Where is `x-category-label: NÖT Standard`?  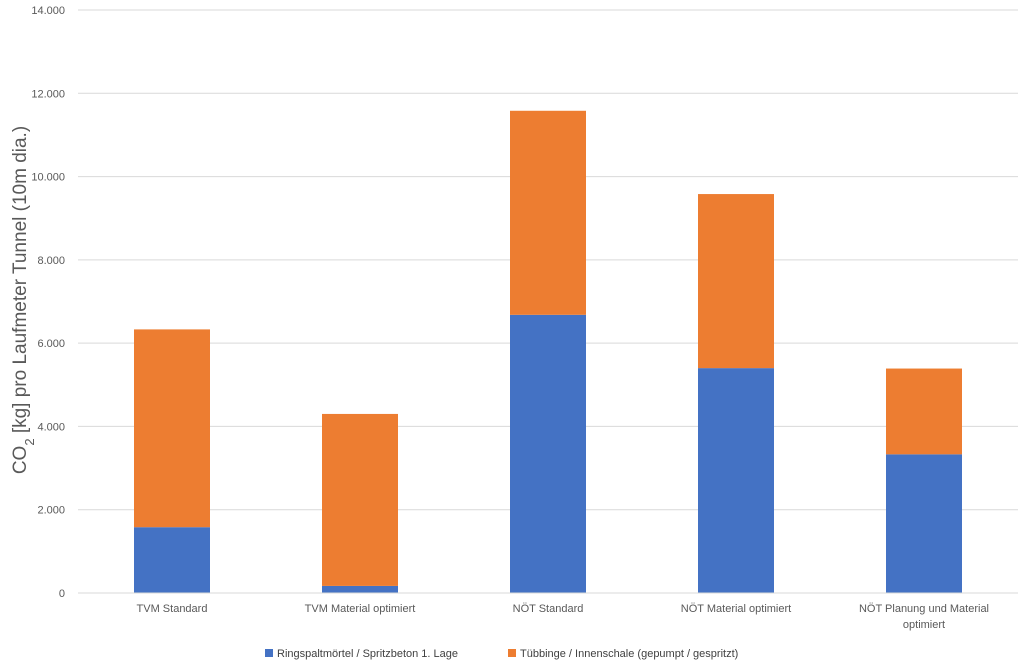
x-category-label: NÖT Standard is located at coordinates (548, 609).